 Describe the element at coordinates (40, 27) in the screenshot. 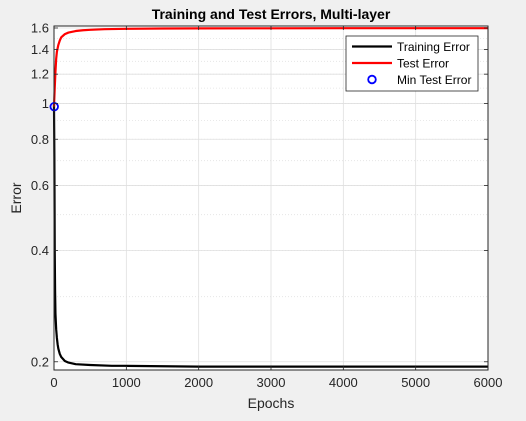

I see `y-tick-label: 1.6` at that location.